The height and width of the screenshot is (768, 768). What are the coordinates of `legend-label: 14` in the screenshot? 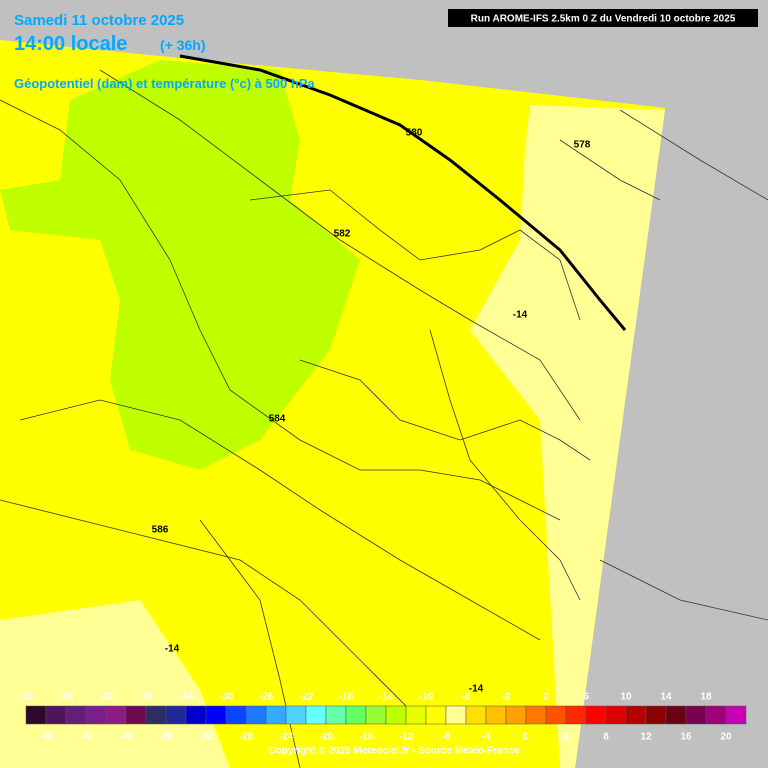 It's located at (666, 697).